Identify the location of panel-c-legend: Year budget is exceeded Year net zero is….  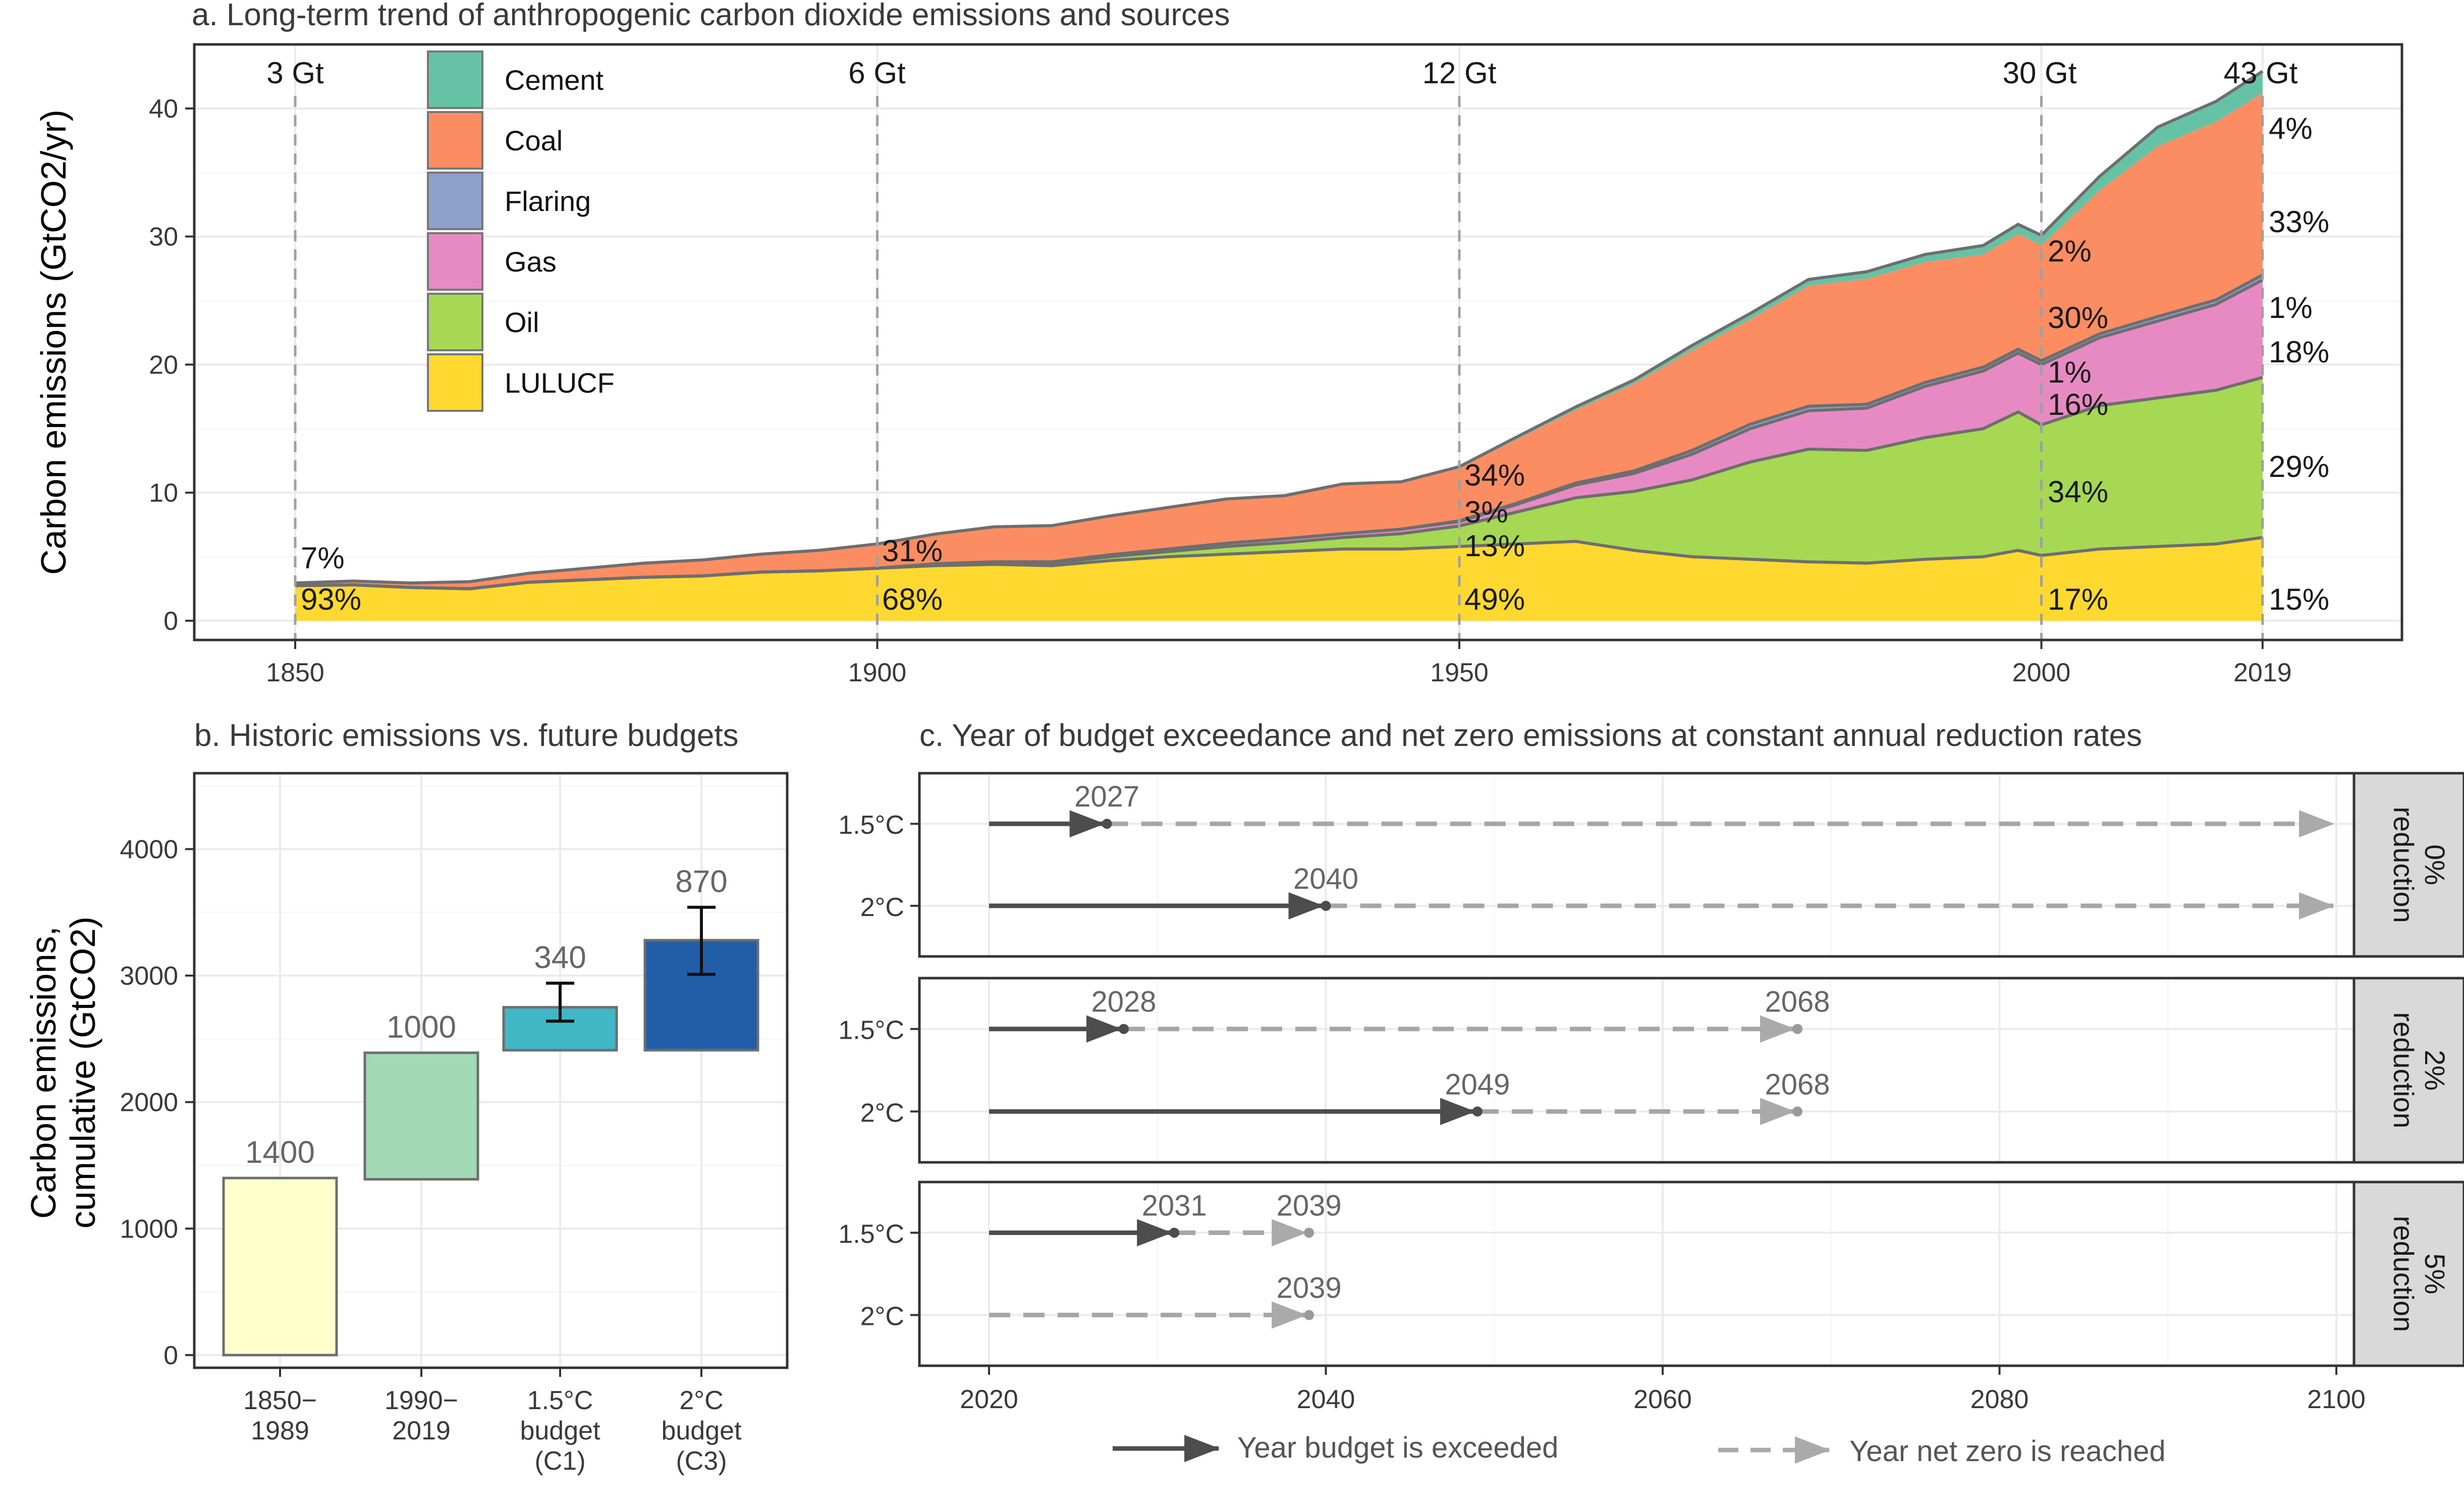
(1639, 1450).